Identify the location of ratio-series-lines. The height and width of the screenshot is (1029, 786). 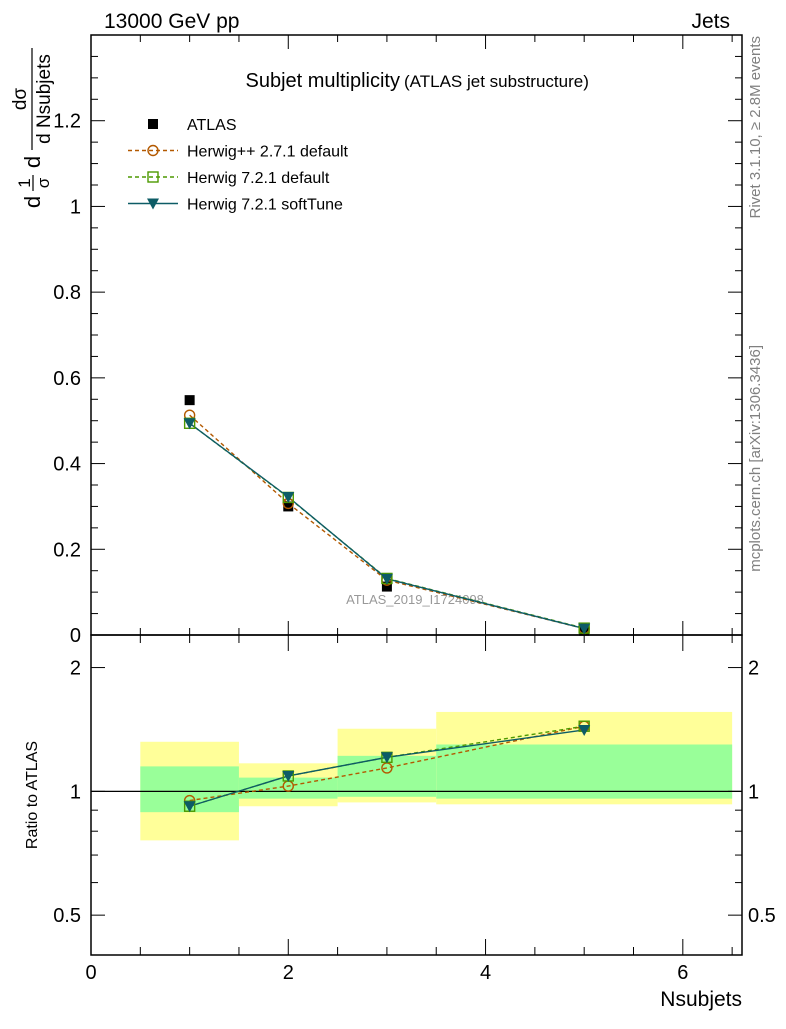
(387, 766).